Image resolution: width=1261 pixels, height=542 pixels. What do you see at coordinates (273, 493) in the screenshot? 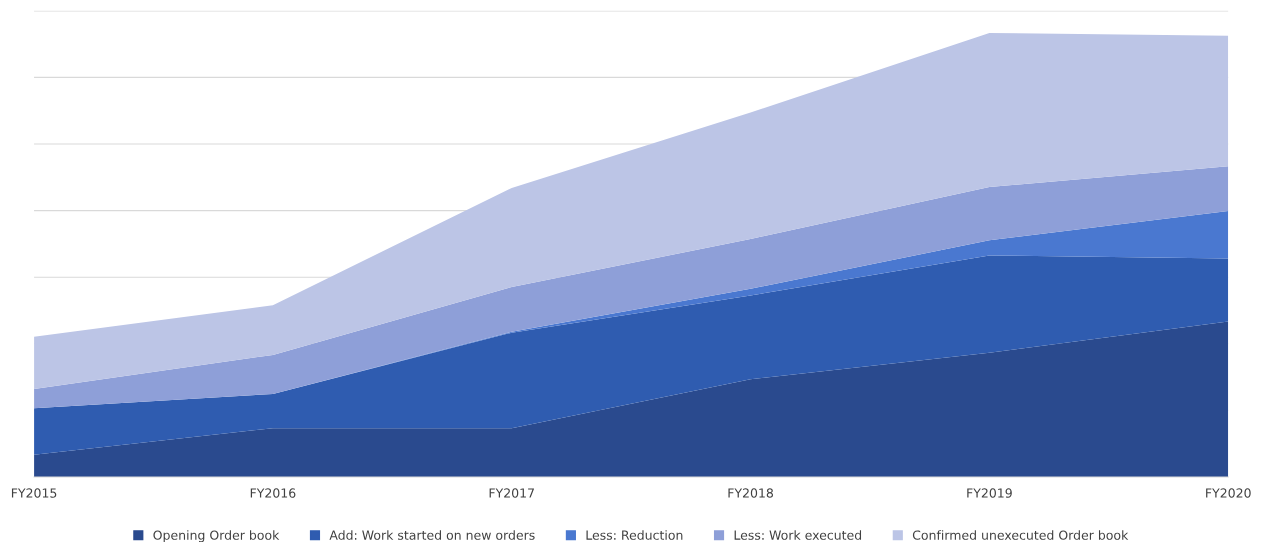
I see `x-tick-label: FY2016` at bounding box center [273, 493].